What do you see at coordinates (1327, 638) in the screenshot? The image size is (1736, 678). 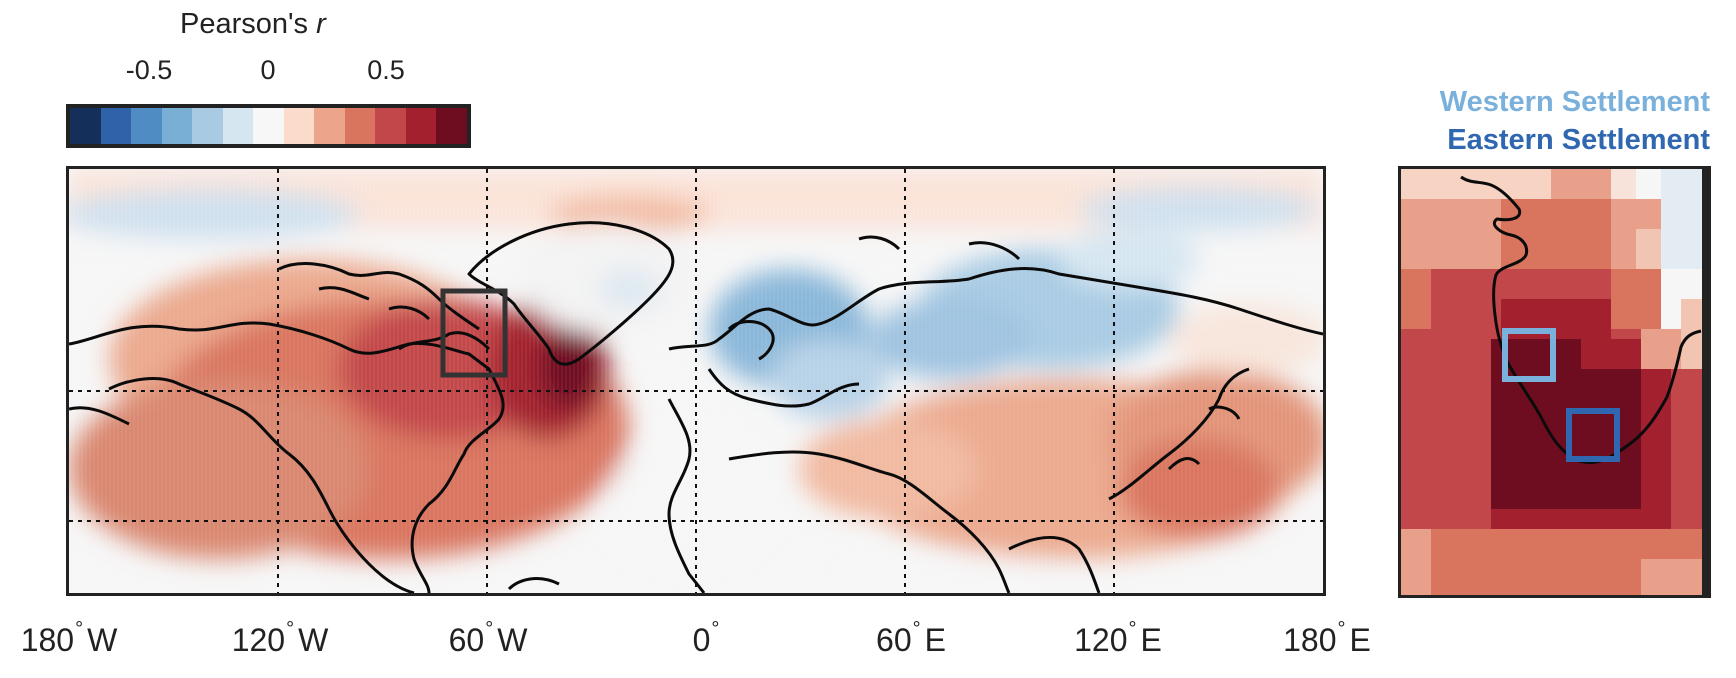 I see `lon-tick-180e: 180° E` at bounding box center [1327, 638].